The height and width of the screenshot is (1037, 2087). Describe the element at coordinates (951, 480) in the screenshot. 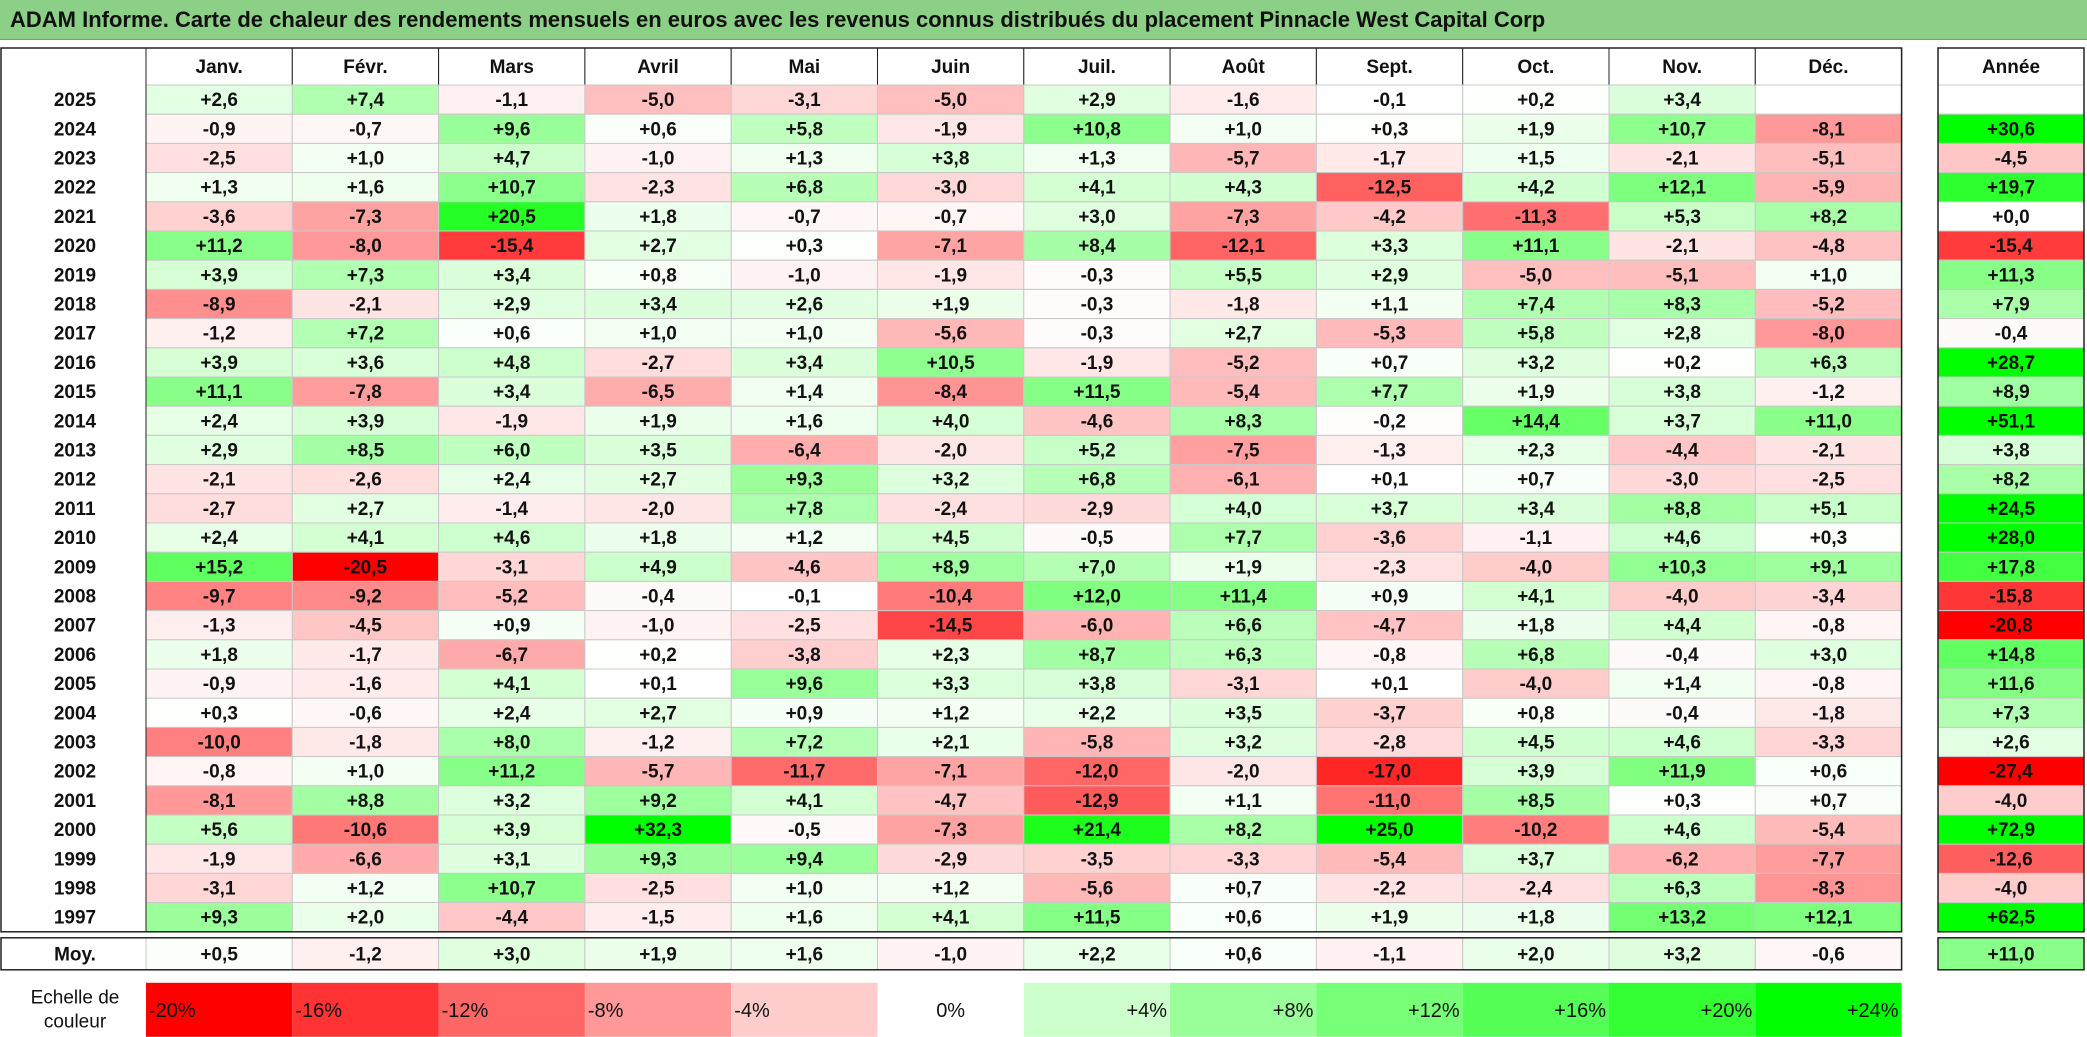

I see `heatmap-cell-value: +3,2` at that location.